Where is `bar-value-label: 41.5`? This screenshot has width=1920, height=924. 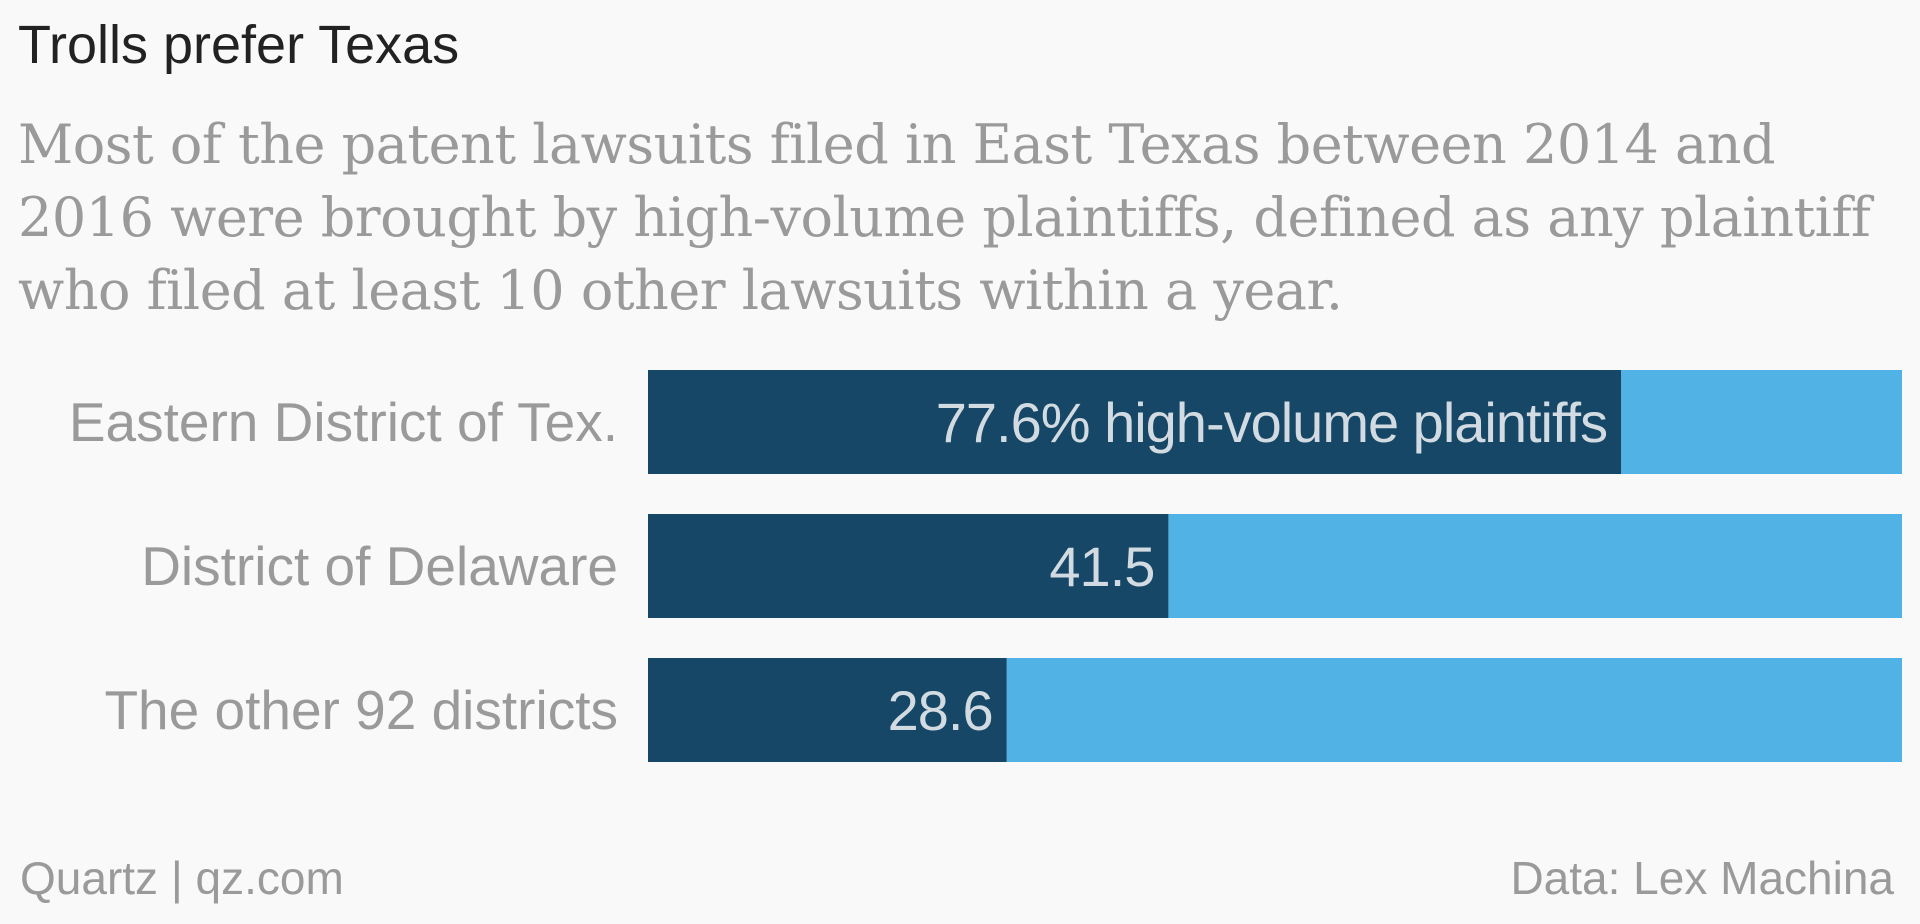
bar-value-label: 41.5 is located at coordinates (1101, 566).